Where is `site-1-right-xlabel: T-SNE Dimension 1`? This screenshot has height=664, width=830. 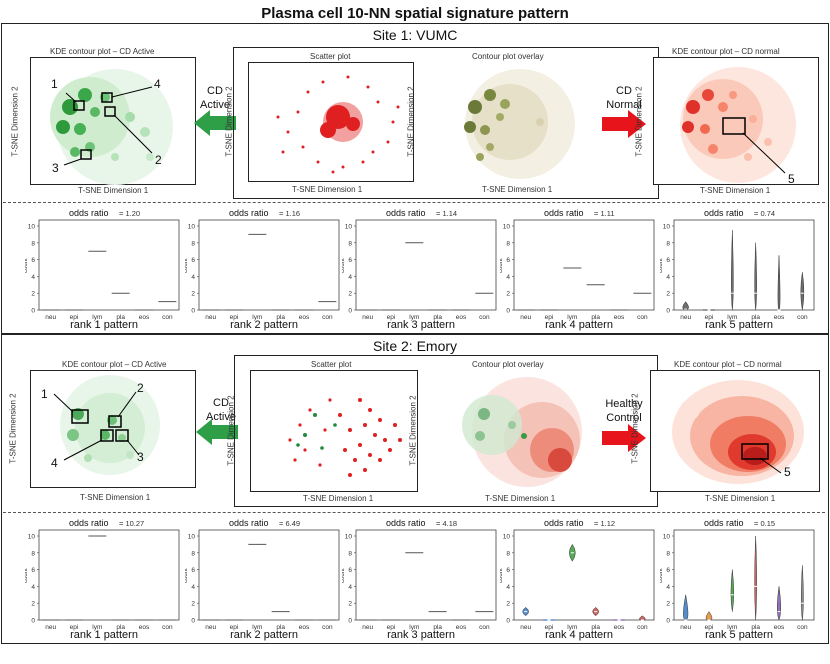 site-1-right-xlabel: T-SNE Dimension 1 is located at coordinates (735, 190).